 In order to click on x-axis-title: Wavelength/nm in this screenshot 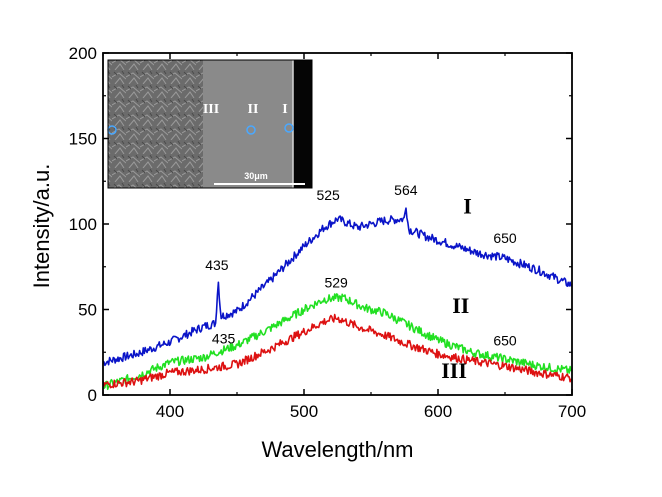, I will do `click(337, 449)`.